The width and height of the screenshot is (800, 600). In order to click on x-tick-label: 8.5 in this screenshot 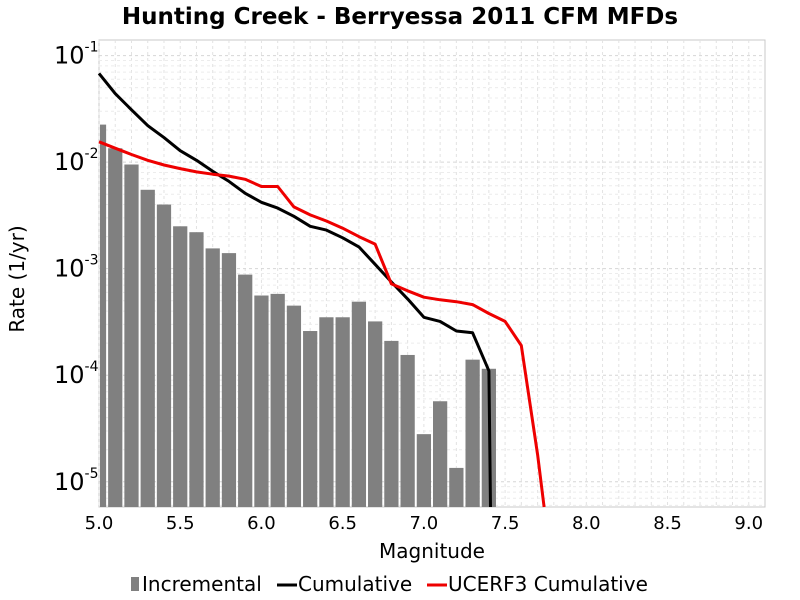, I will do `click(667, 523)`.